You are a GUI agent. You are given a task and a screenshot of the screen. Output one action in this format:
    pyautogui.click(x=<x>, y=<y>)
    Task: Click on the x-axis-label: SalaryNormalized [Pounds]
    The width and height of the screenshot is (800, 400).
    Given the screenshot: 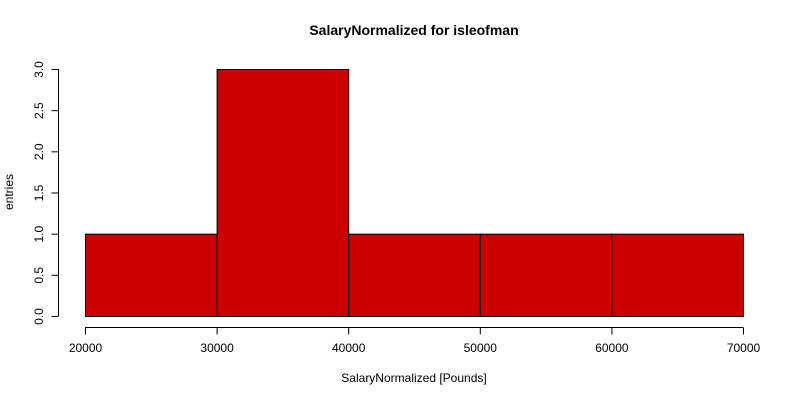 What is the action you would take?
    pyautogui.click(x=413, y=378)
    